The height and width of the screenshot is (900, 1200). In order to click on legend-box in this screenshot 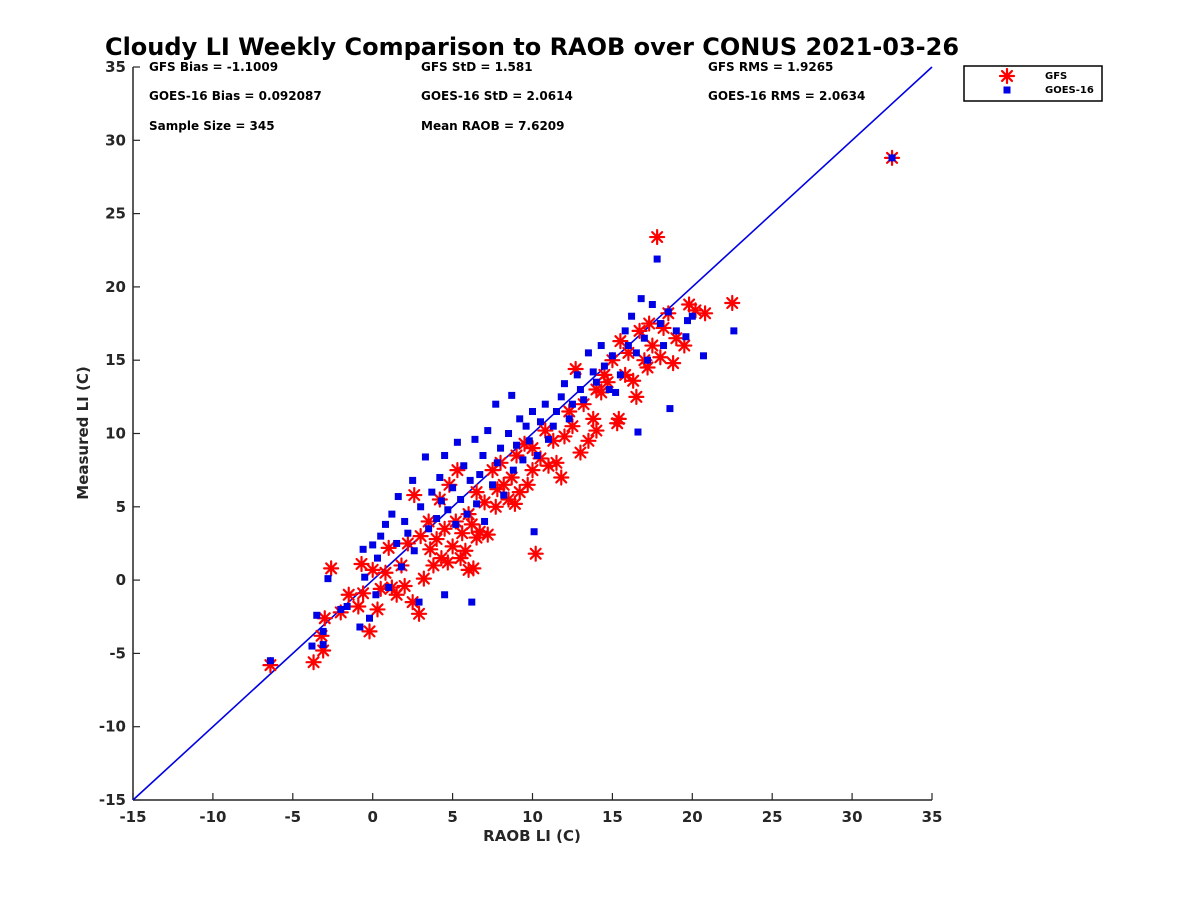, I will do `click(1033, 83)`.